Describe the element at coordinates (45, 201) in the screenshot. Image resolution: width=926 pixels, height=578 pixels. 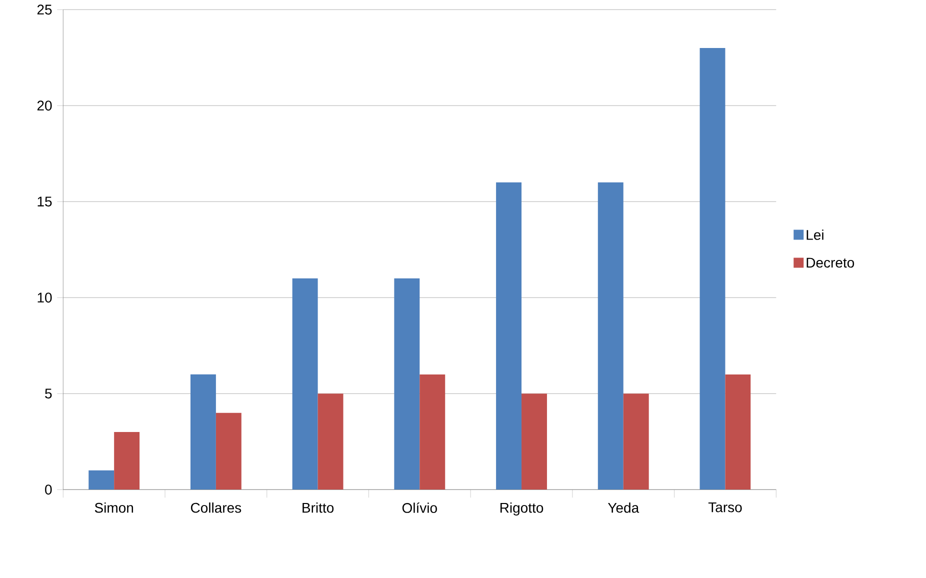
I see `y-tick-label: 15` at that location.